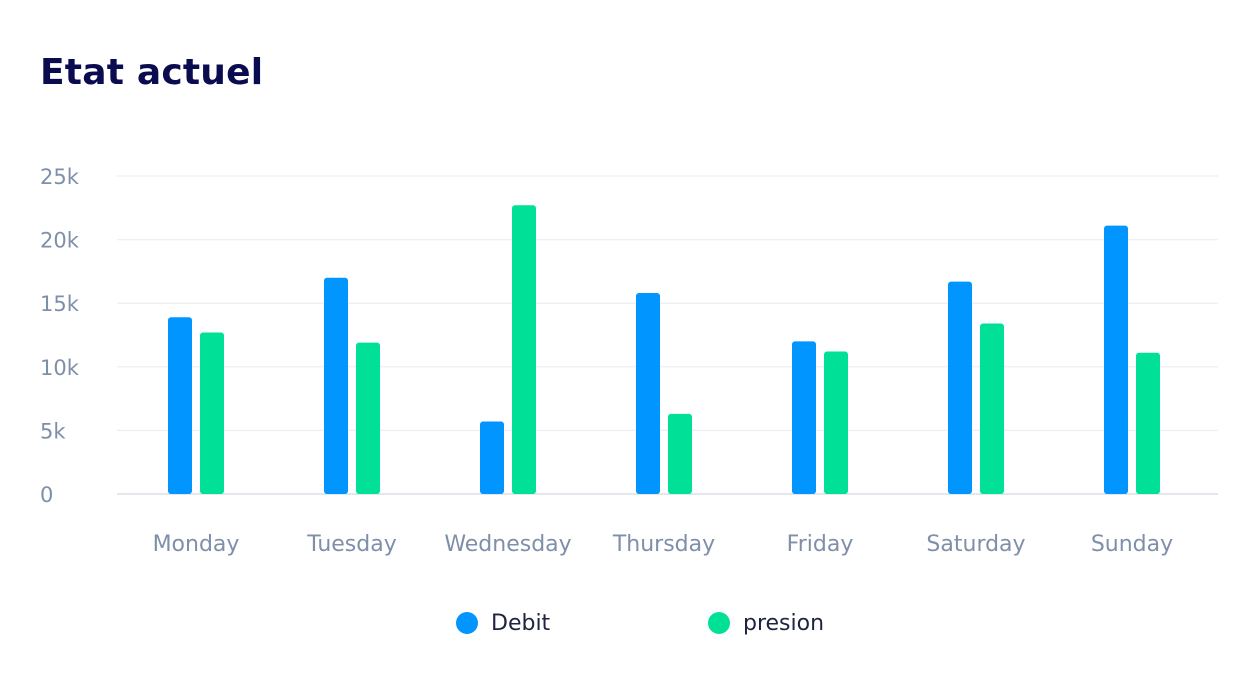  What do you see at coordinates (804, 417) in the screenshot?
I see `bar-debit-friday` at bounding box center [804, 417].